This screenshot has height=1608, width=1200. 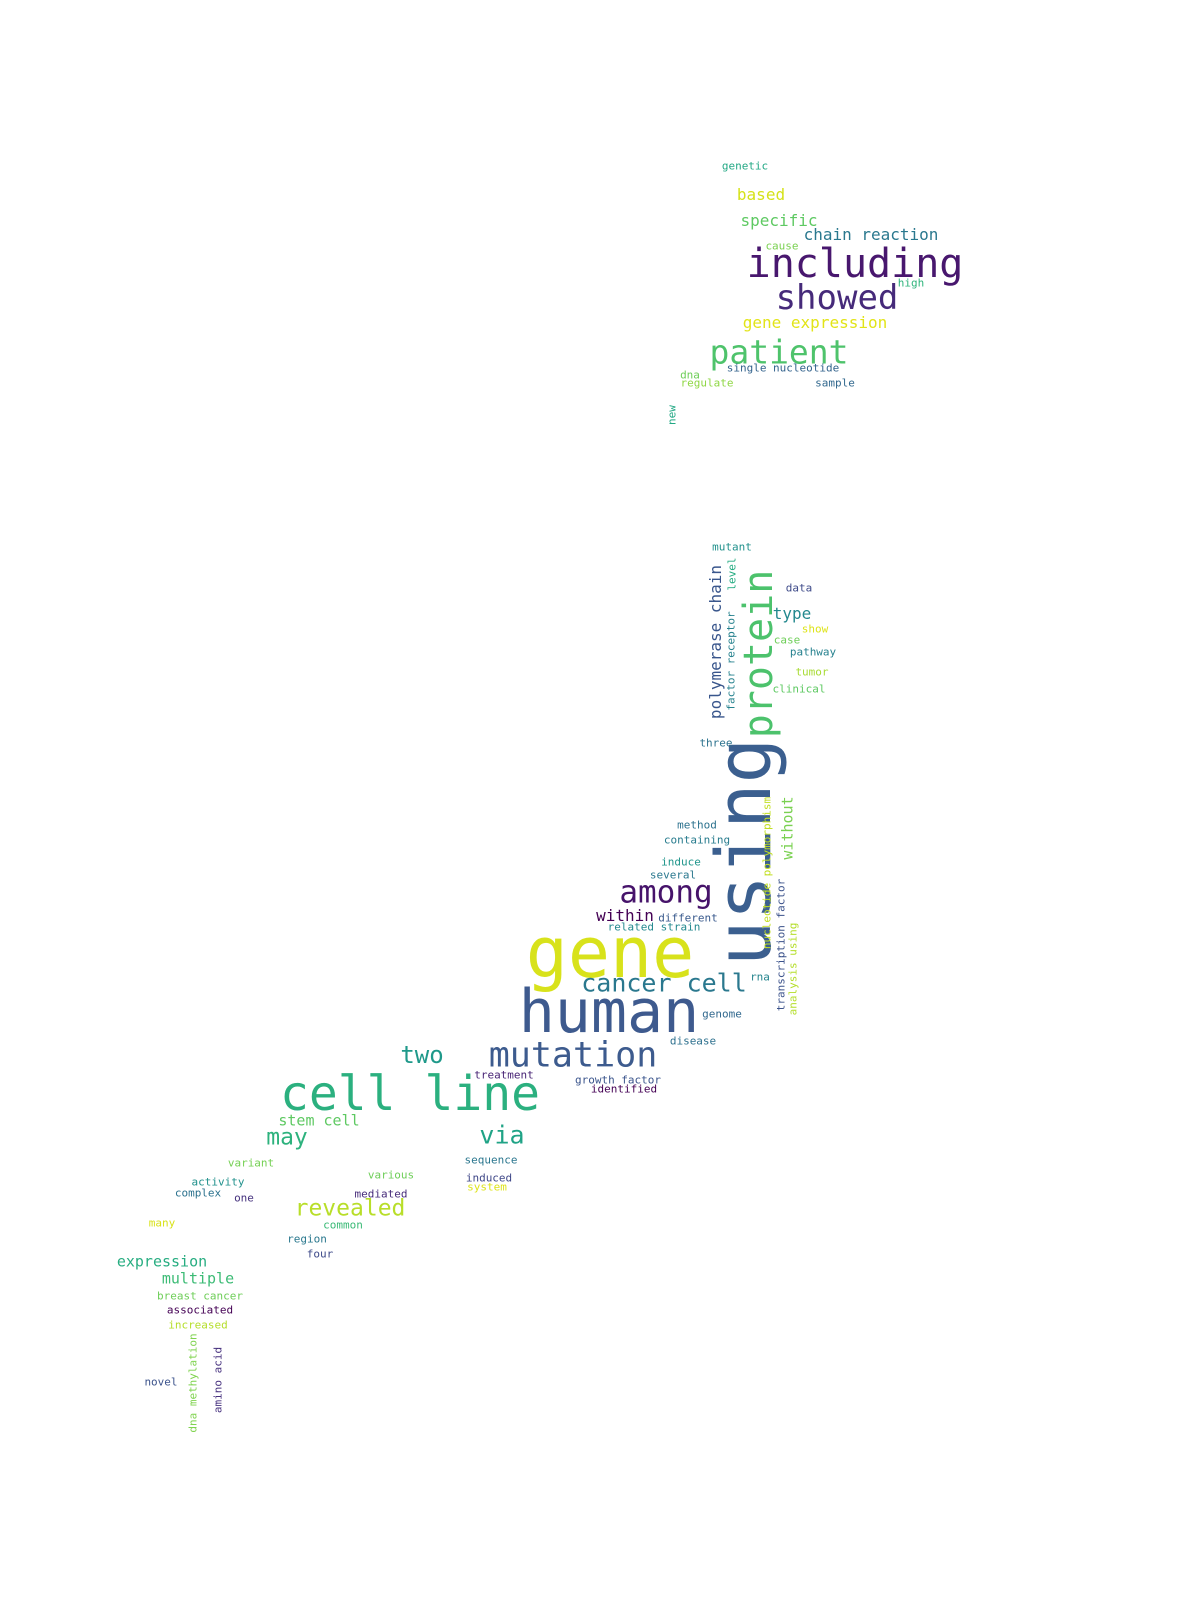 What do you see at coordinates (813, 652) in the screenshot?
I see `word-pathway: pathway` at bounding box center [813, 652].